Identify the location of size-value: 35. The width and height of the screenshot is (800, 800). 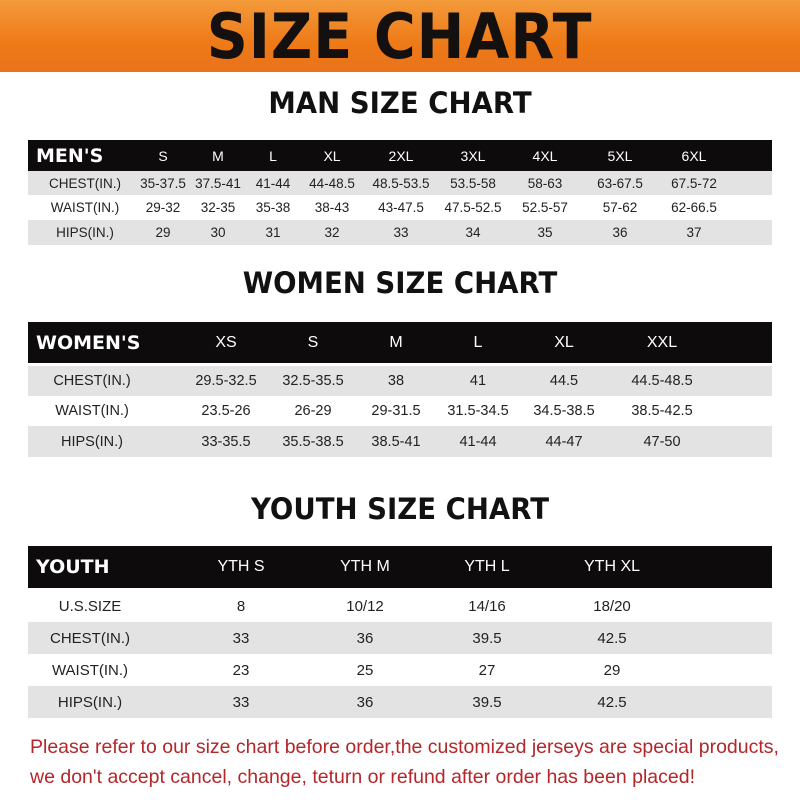
(545, 232).